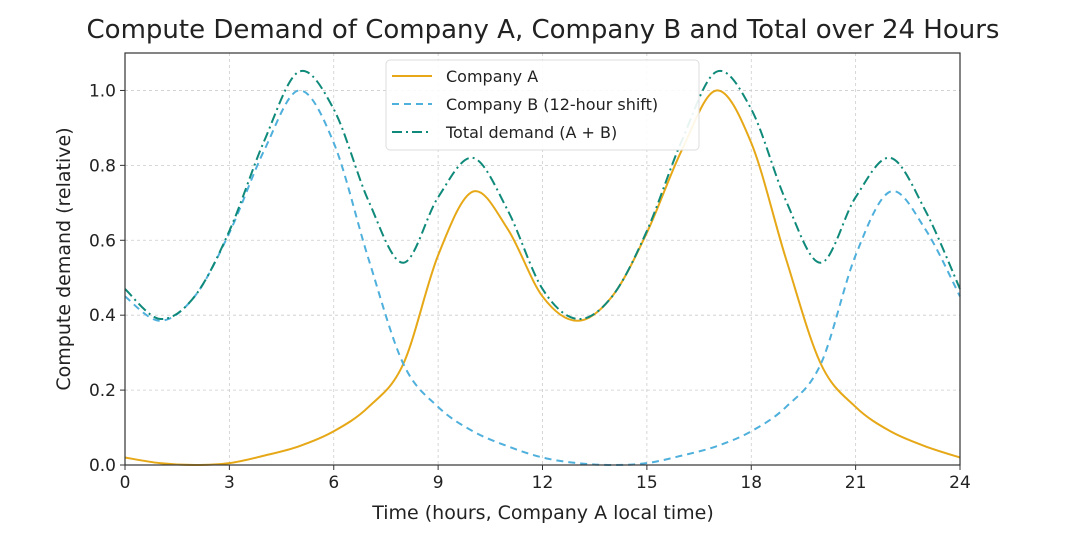 This screenshot has width=1080, height=546. I want to click on x-tick-label: 15, so click(647, 483).